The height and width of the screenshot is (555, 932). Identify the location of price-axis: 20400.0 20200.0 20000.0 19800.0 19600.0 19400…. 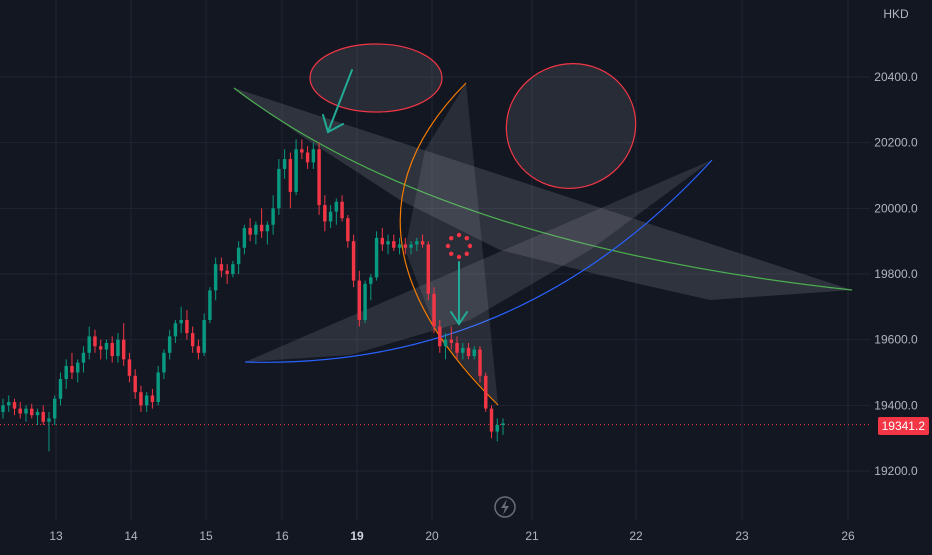
(896, 274).